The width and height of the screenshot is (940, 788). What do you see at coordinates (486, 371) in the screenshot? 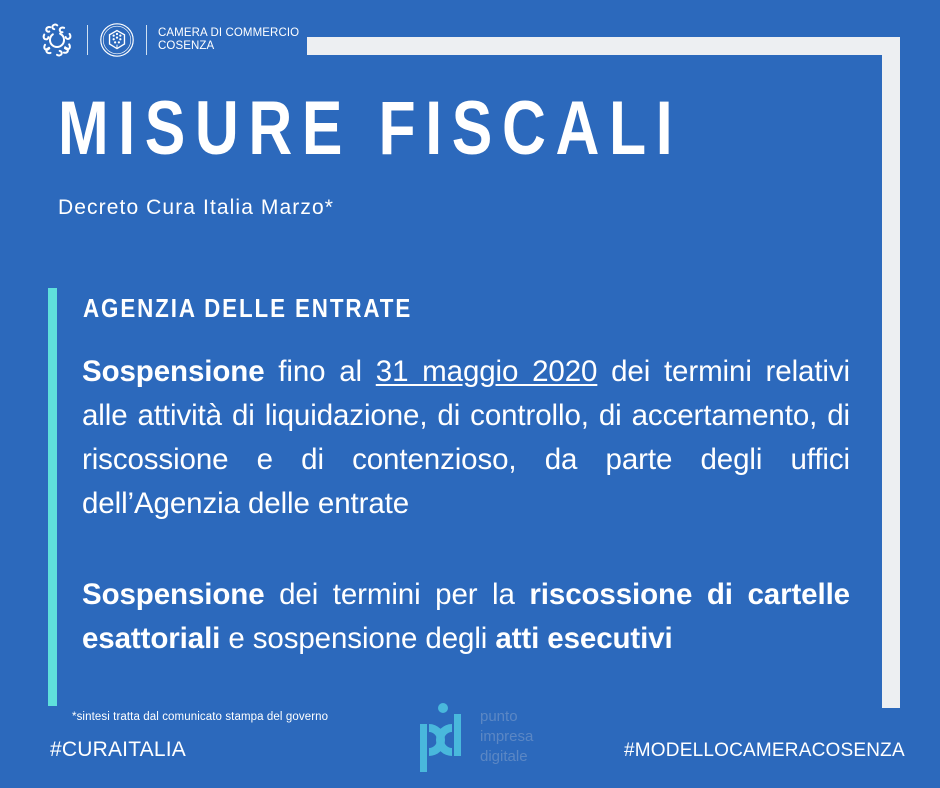
I see `paragraph-1-underlined-date: 31 maggio 2020` at bounding box center [486, 371].